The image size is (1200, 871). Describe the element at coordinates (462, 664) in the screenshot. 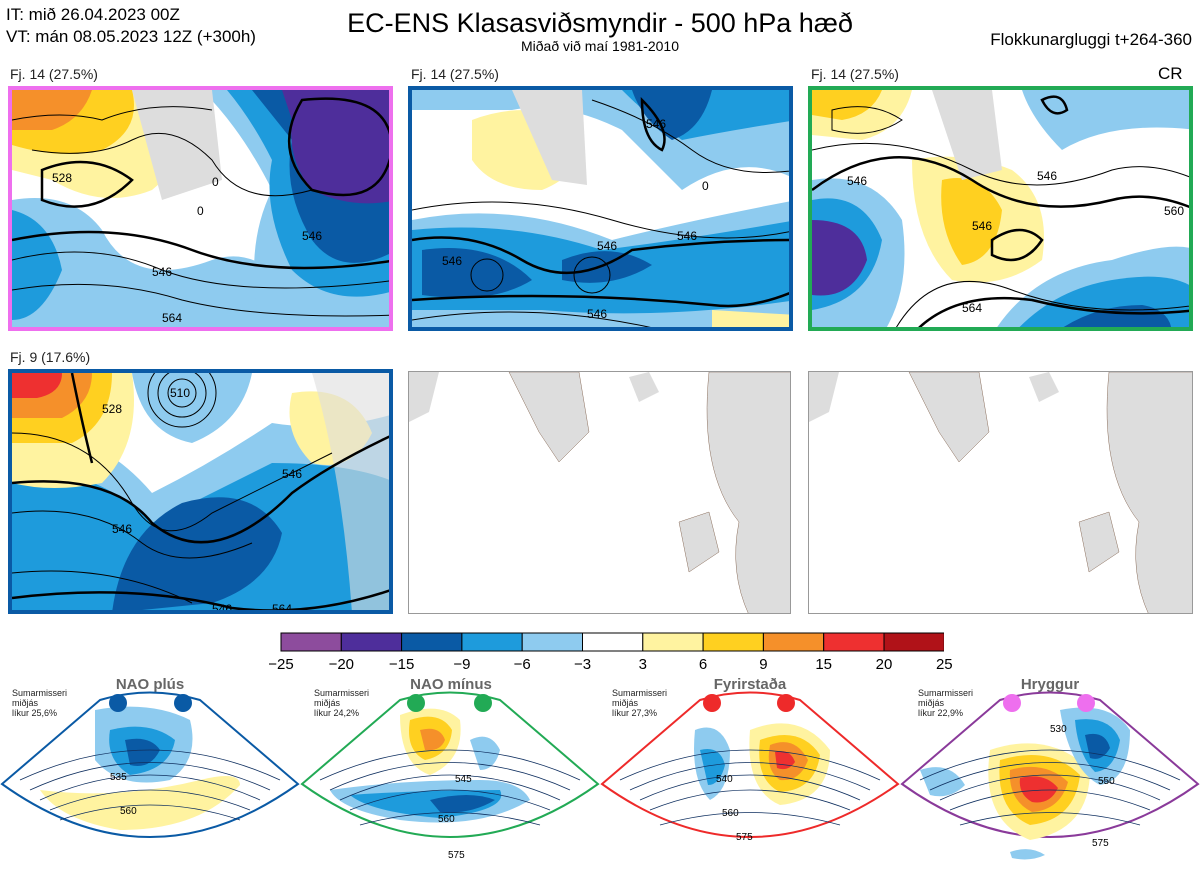

I see `colorbar-tick-label: −9` at that location.